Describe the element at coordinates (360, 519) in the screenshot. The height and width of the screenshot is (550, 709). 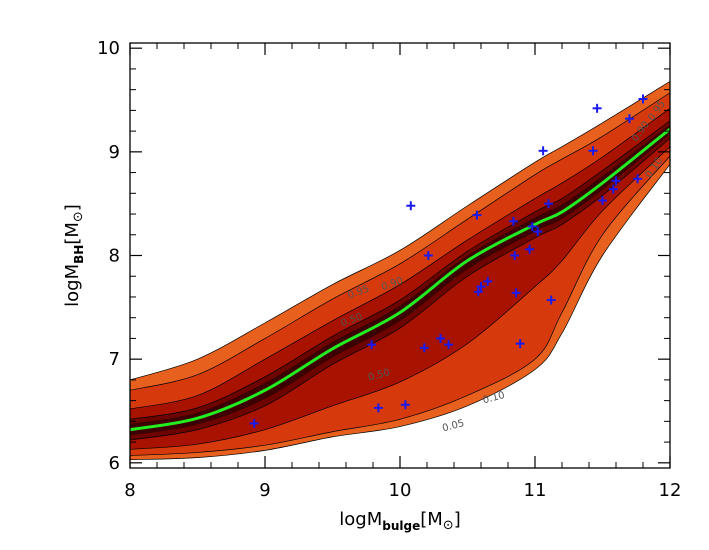
I see `x-axis-label-main: logM` at that location.